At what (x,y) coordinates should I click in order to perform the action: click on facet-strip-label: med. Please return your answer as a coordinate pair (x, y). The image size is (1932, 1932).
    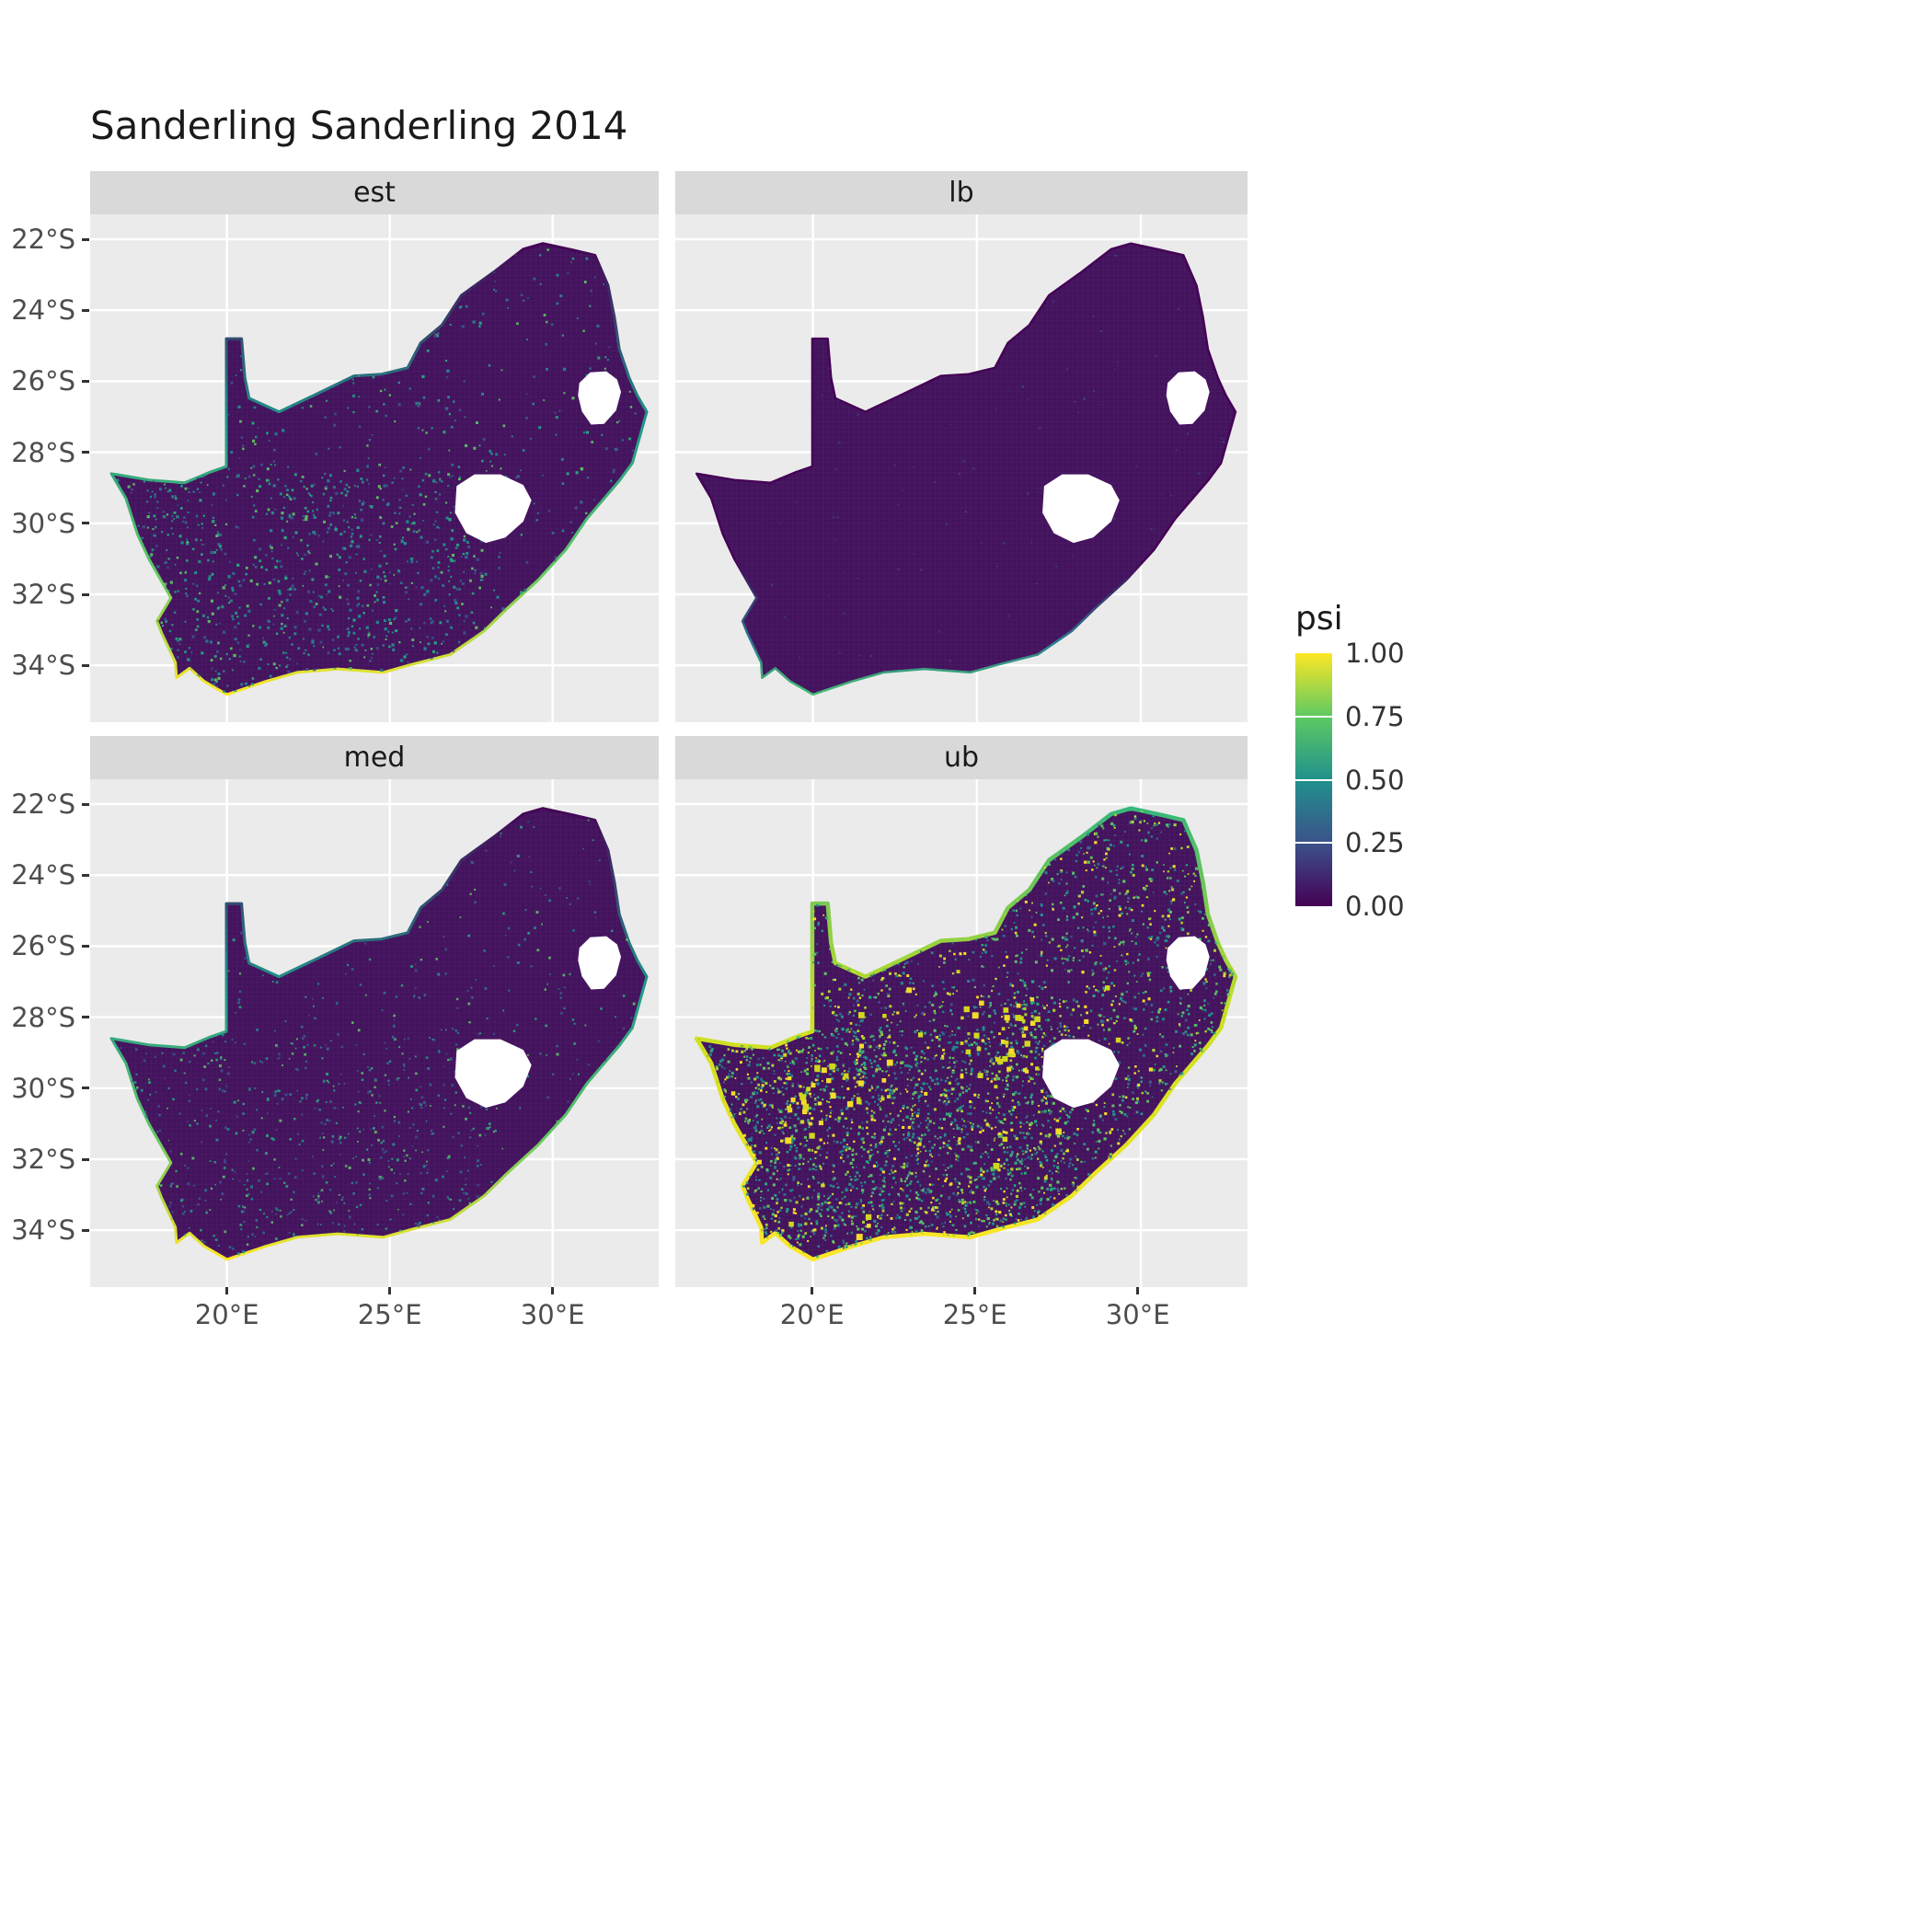
    Looking at the image, I should click on (374, 758).